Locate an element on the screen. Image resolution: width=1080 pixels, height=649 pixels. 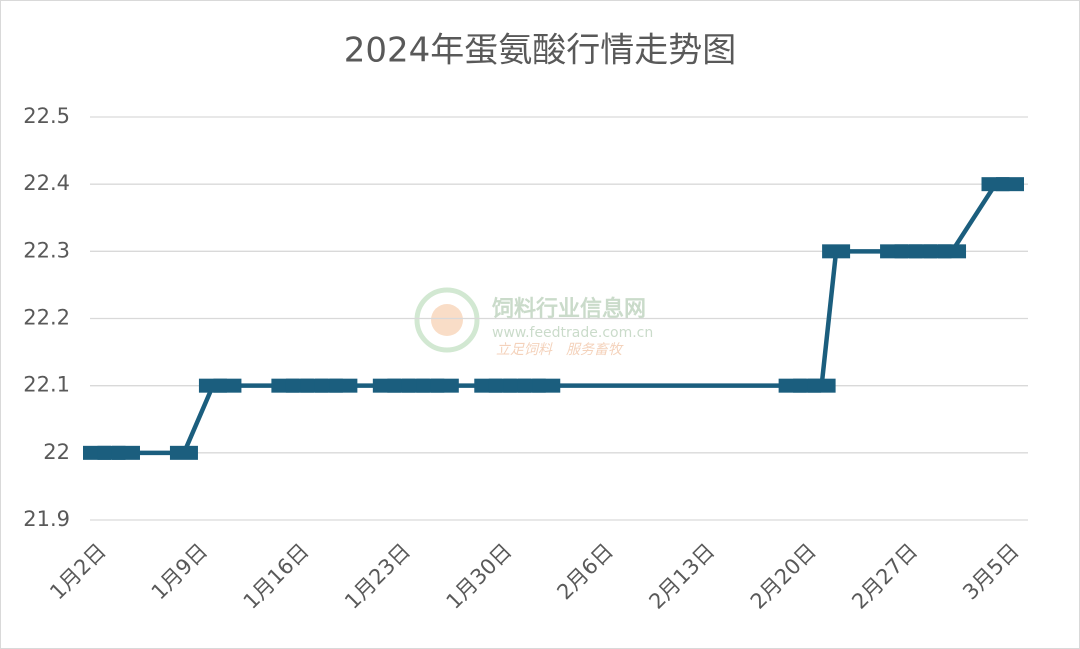
watermark-url: www.feedtrade.com.cn is located at coordinates (572, 333).